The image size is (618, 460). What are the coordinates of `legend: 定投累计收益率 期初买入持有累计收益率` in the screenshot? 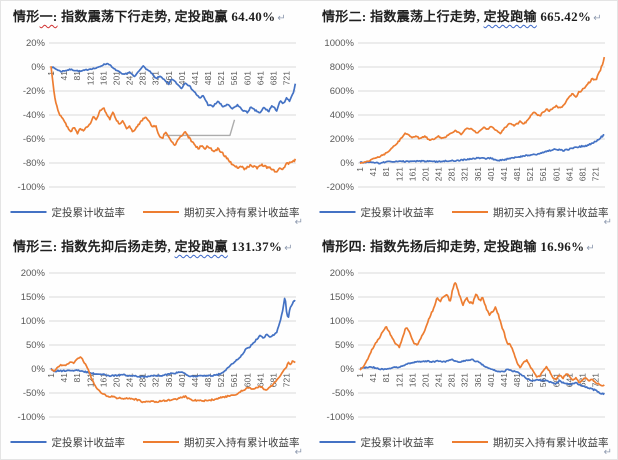 It's located at (155, 212).